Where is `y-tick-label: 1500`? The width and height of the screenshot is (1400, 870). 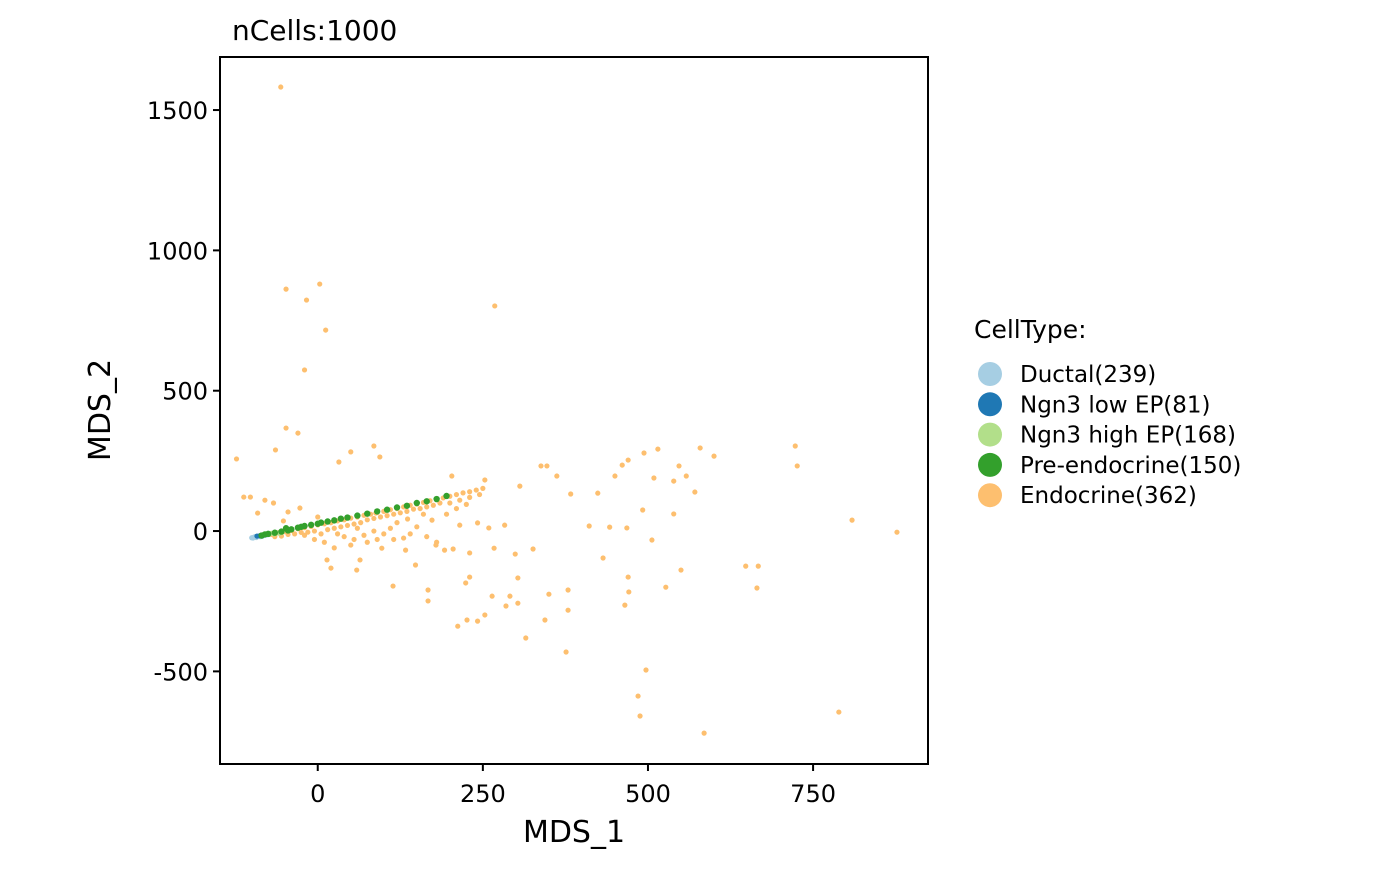
y-tick-label: 1500 is located at coordinates (177, 111).